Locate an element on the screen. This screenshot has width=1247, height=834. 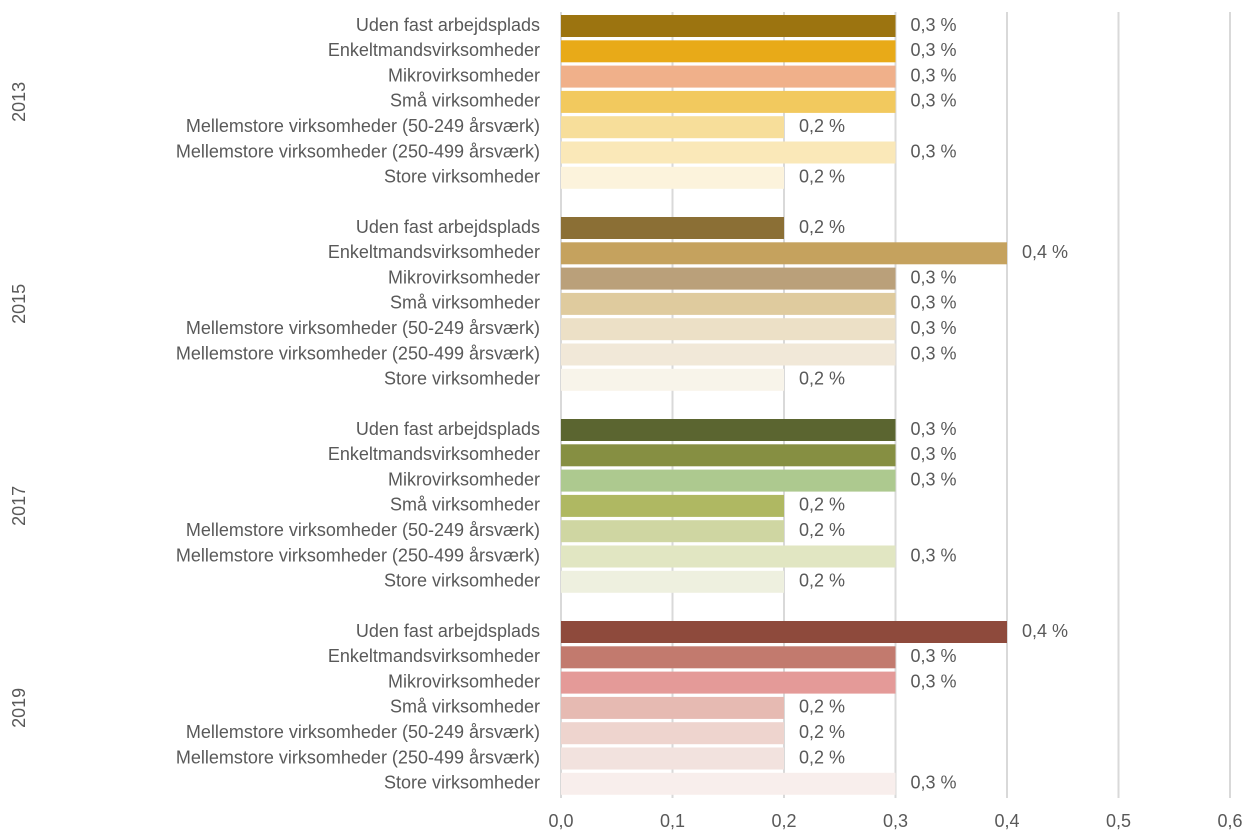
x-tick-label: 0,0 is located at coordinates (560, 821).